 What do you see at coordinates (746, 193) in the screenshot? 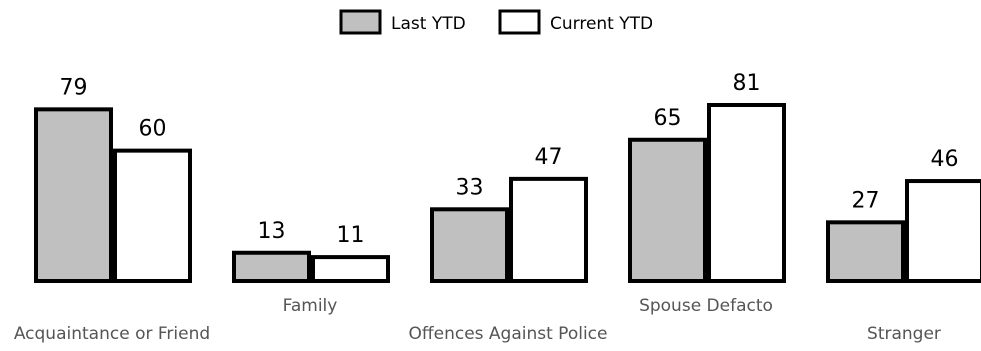
I see `bar-current-ytd-spouse-defacto` at bounding box center [746, 193].